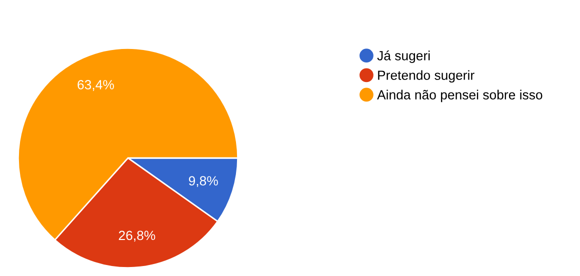 The width and height of the screenshot is (580, 276). I want to click on legend-label: Ainda não pensei sobre isso, so click(459, 96).